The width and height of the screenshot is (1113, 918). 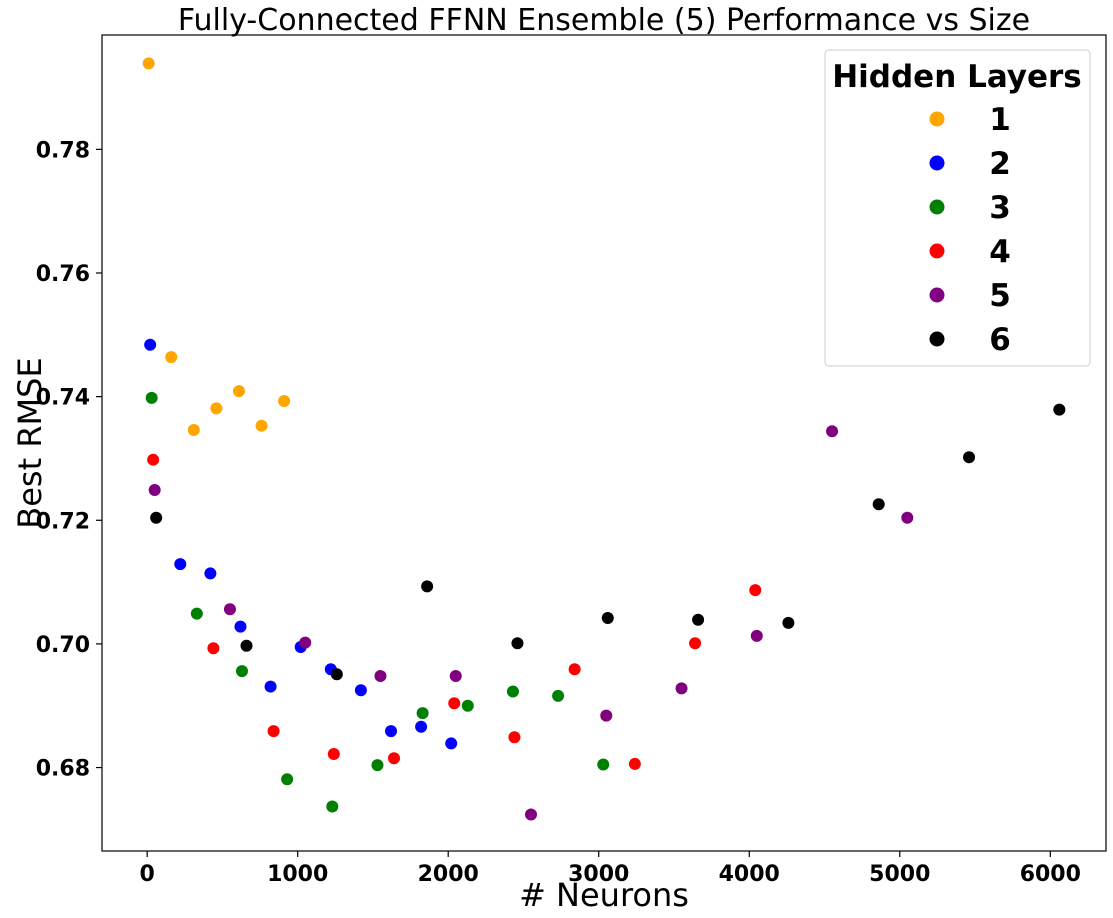 I want to click on legend-label: 1, so click(x=1000, y=120).